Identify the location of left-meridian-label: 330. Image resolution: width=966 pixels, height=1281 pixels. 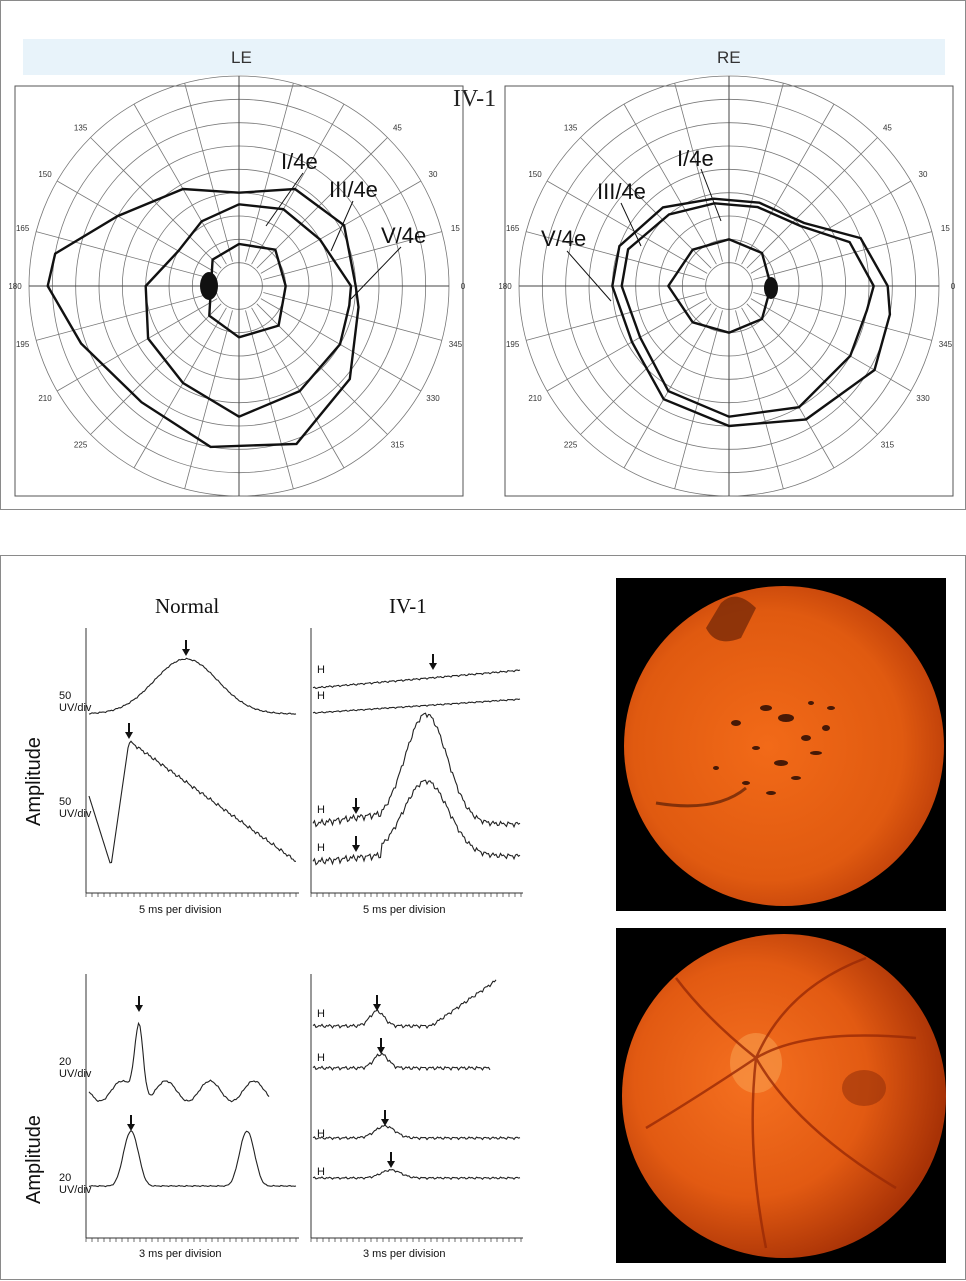
(433, 398).